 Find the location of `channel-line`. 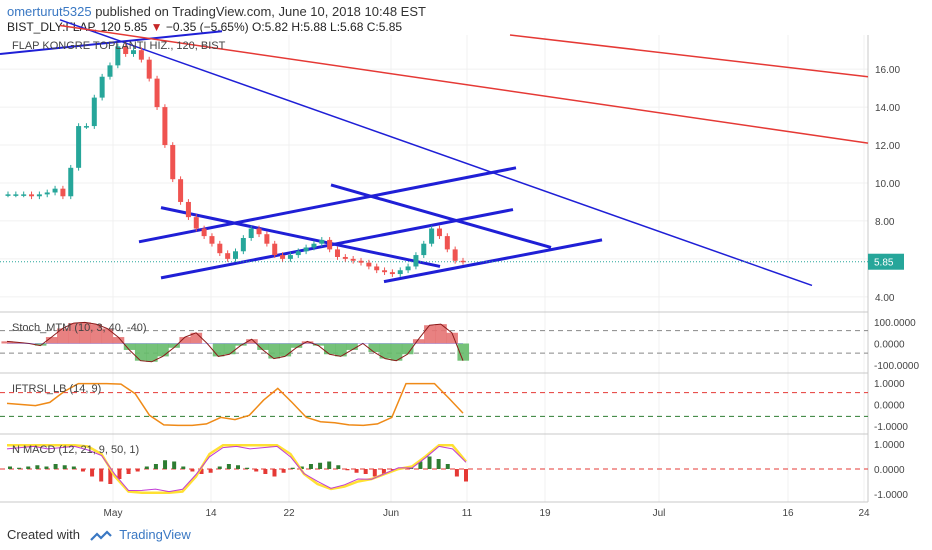

channel-line is located at coordinates (493, 261).